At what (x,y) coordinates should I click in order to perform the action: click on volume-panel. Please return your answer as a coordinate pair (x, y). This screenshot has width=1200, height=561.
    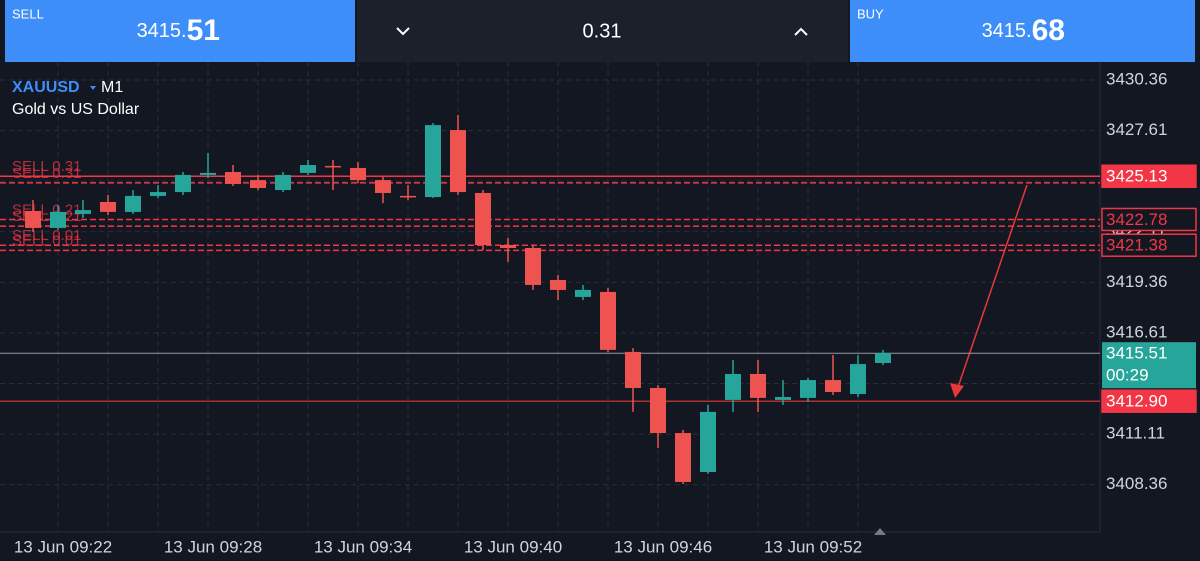
    Looking at the image, I should click on (602, 31).